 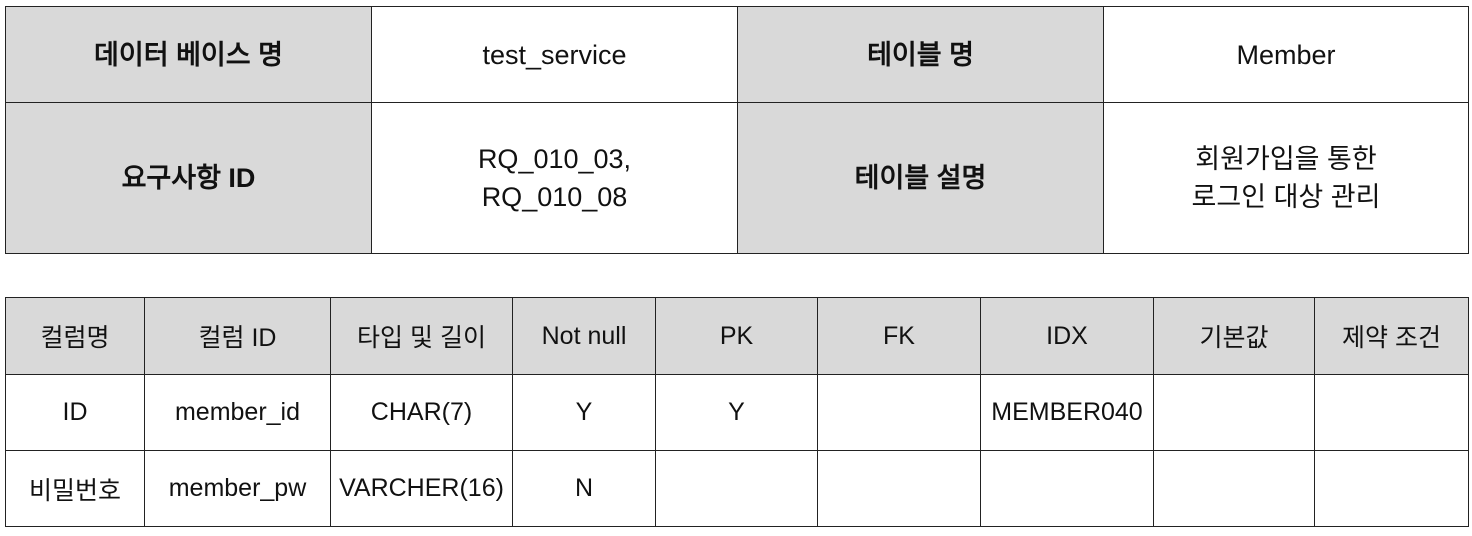 I want to click on cell-idx, so click(x=1067, y=488).